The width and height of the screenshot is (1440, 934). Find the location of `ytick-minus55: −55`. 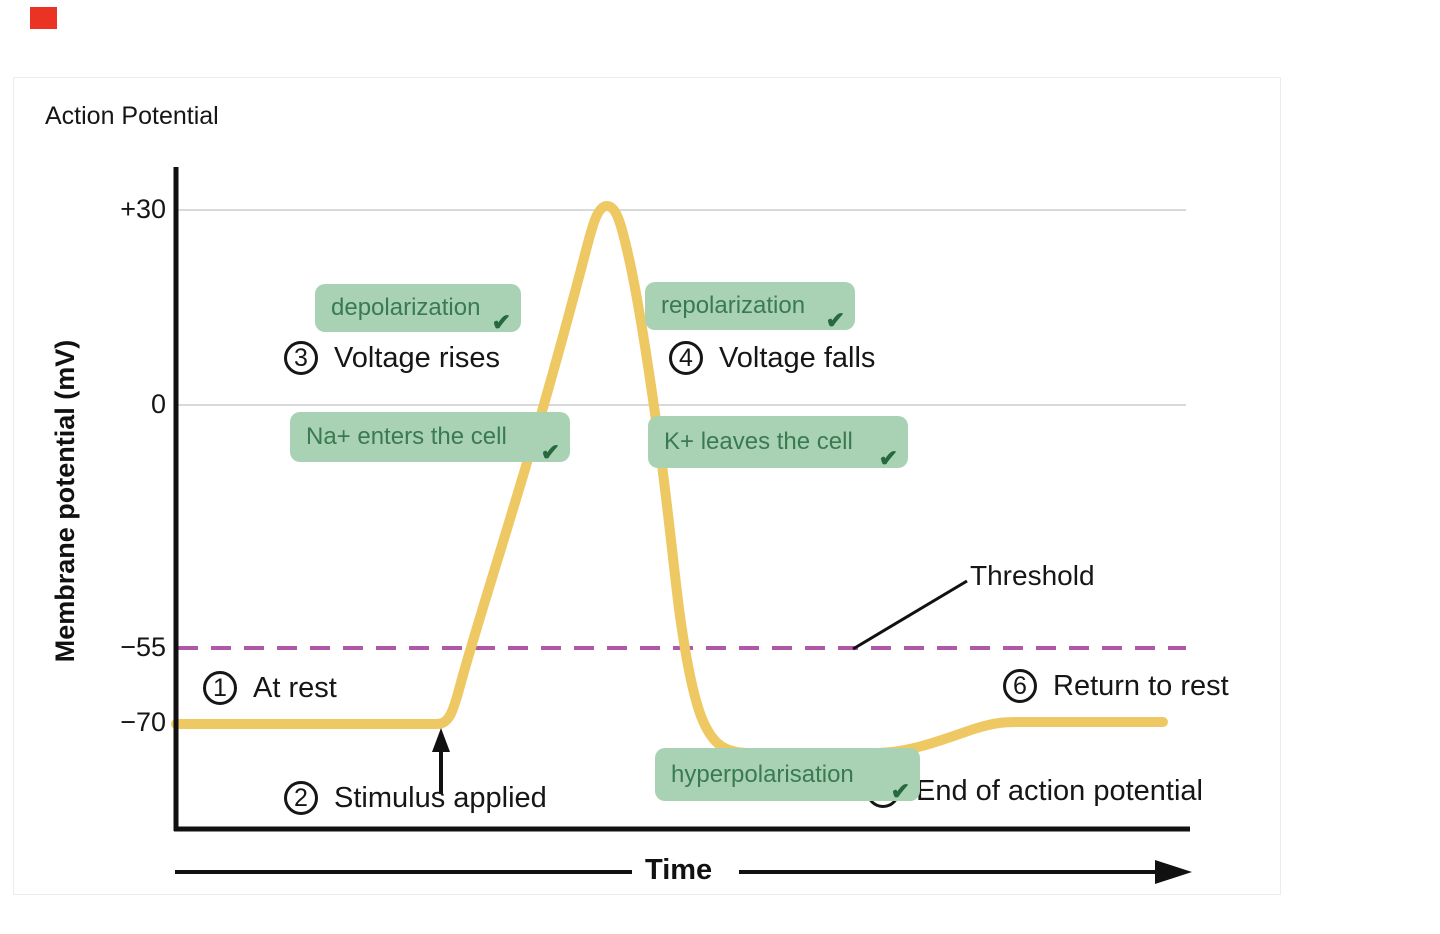

ytick-minus55: −55 is located at coordinates (143, 647).